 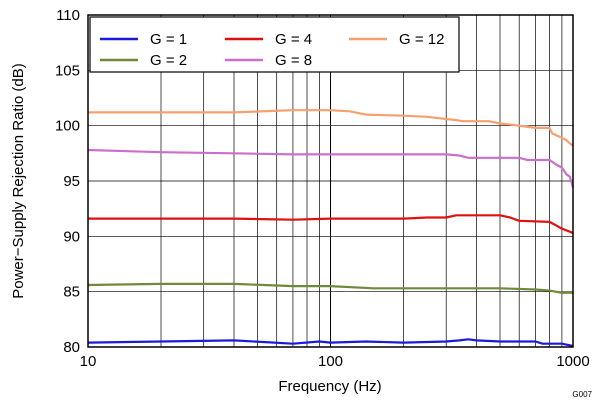 I want to click on series-line-g1, so click(x=330, y=342).